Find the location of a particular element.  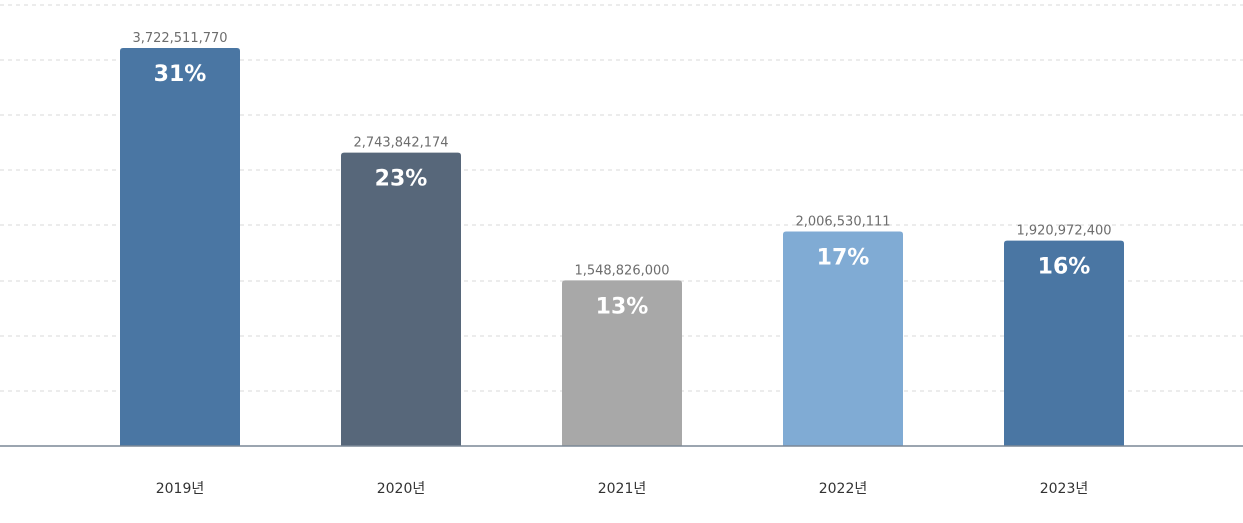

x-axis-tick-label: 2022년 is located at coordinates (843, 489).